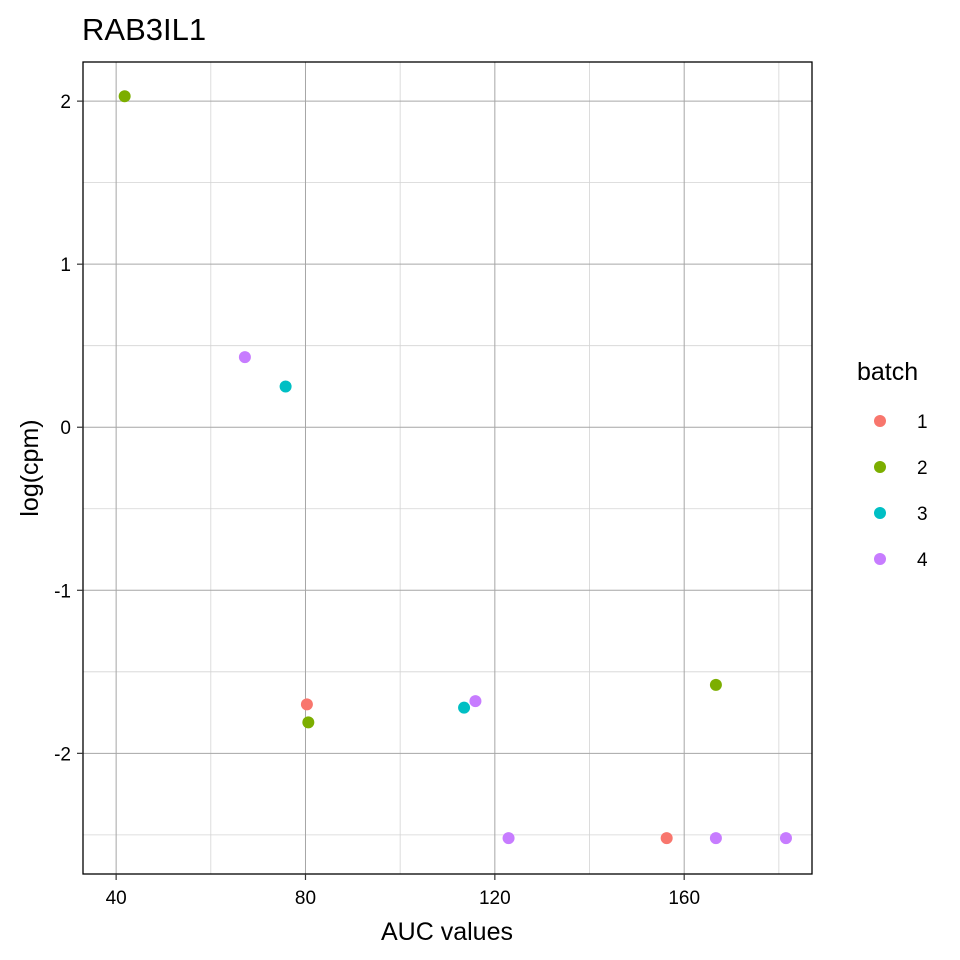  I want to click on legend: batch 1 2 3 4, so click(892, 464).